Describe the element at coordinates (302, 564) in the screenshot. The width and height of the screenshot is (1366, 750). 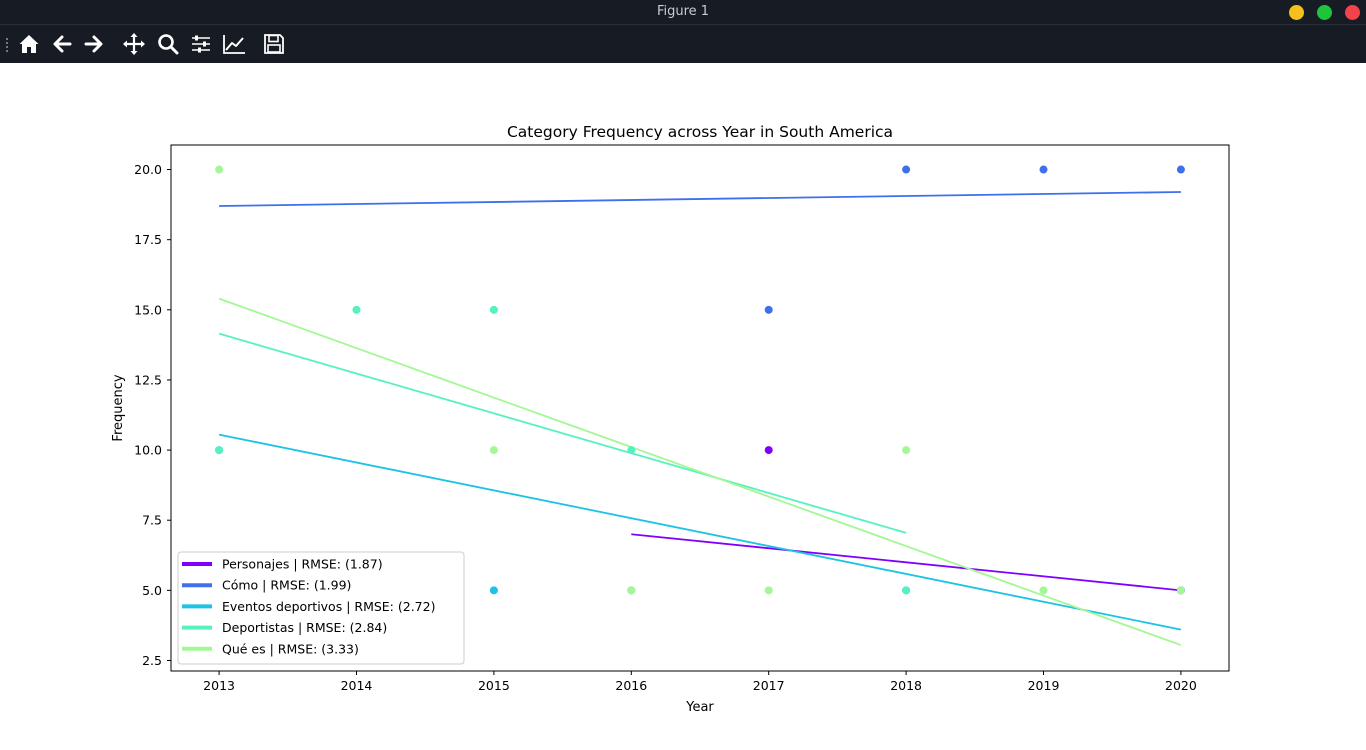
I see `legend-entry-label: Personajes | RMSE: (1.87)` at that location.